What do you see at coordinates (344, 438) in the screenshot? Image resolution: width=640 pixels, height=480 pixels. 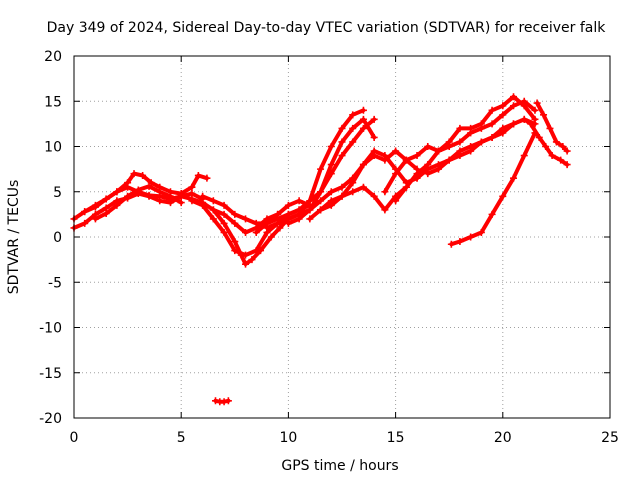 I see `x-tick-labels: 0 5 10 15 20 25` at bounding box center [344, 438].